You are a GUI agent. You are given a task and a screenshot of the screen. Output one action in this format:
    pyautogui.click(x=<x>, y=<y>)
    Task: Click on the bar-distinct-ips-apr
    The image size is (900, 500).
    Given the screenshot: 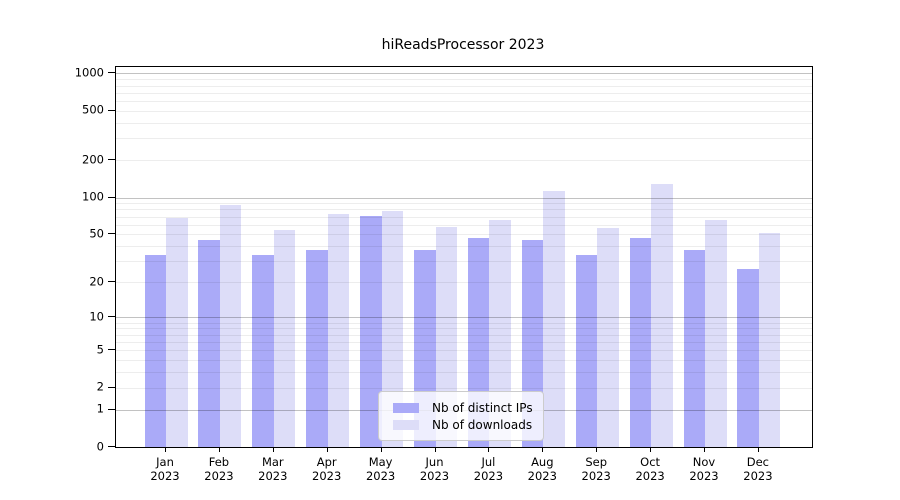 What is the action you would take?
    pyautogui.click(x=317, y=348)
    